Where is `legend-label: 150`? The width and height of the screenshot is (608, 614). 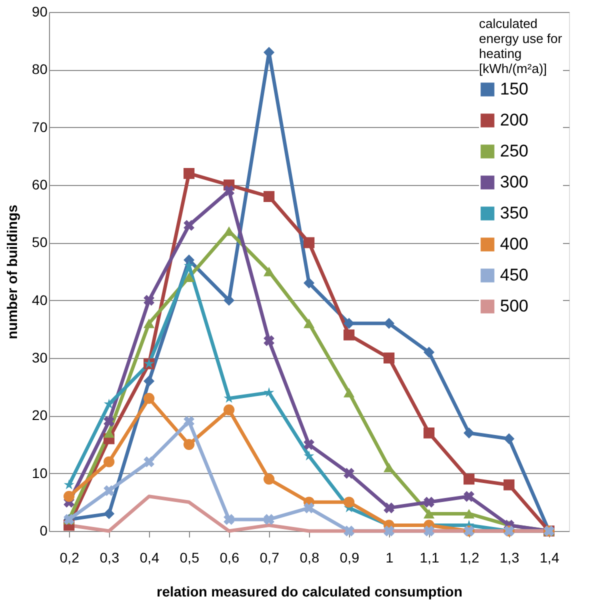 legend-label: 150 is located at coordinates (514, 89).